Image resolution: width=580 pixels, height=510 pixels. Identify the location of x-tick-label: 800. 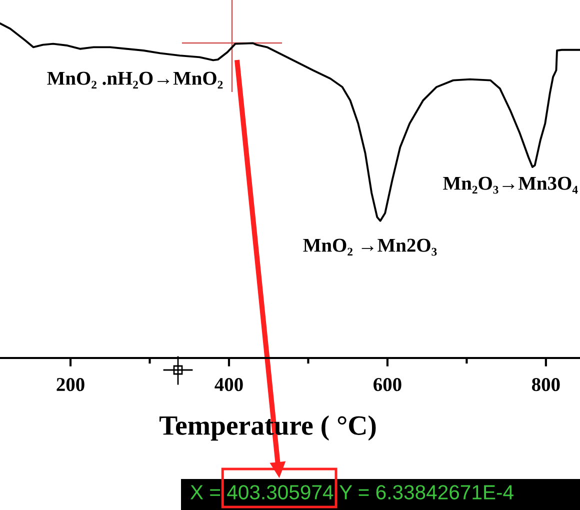
(546, 385).